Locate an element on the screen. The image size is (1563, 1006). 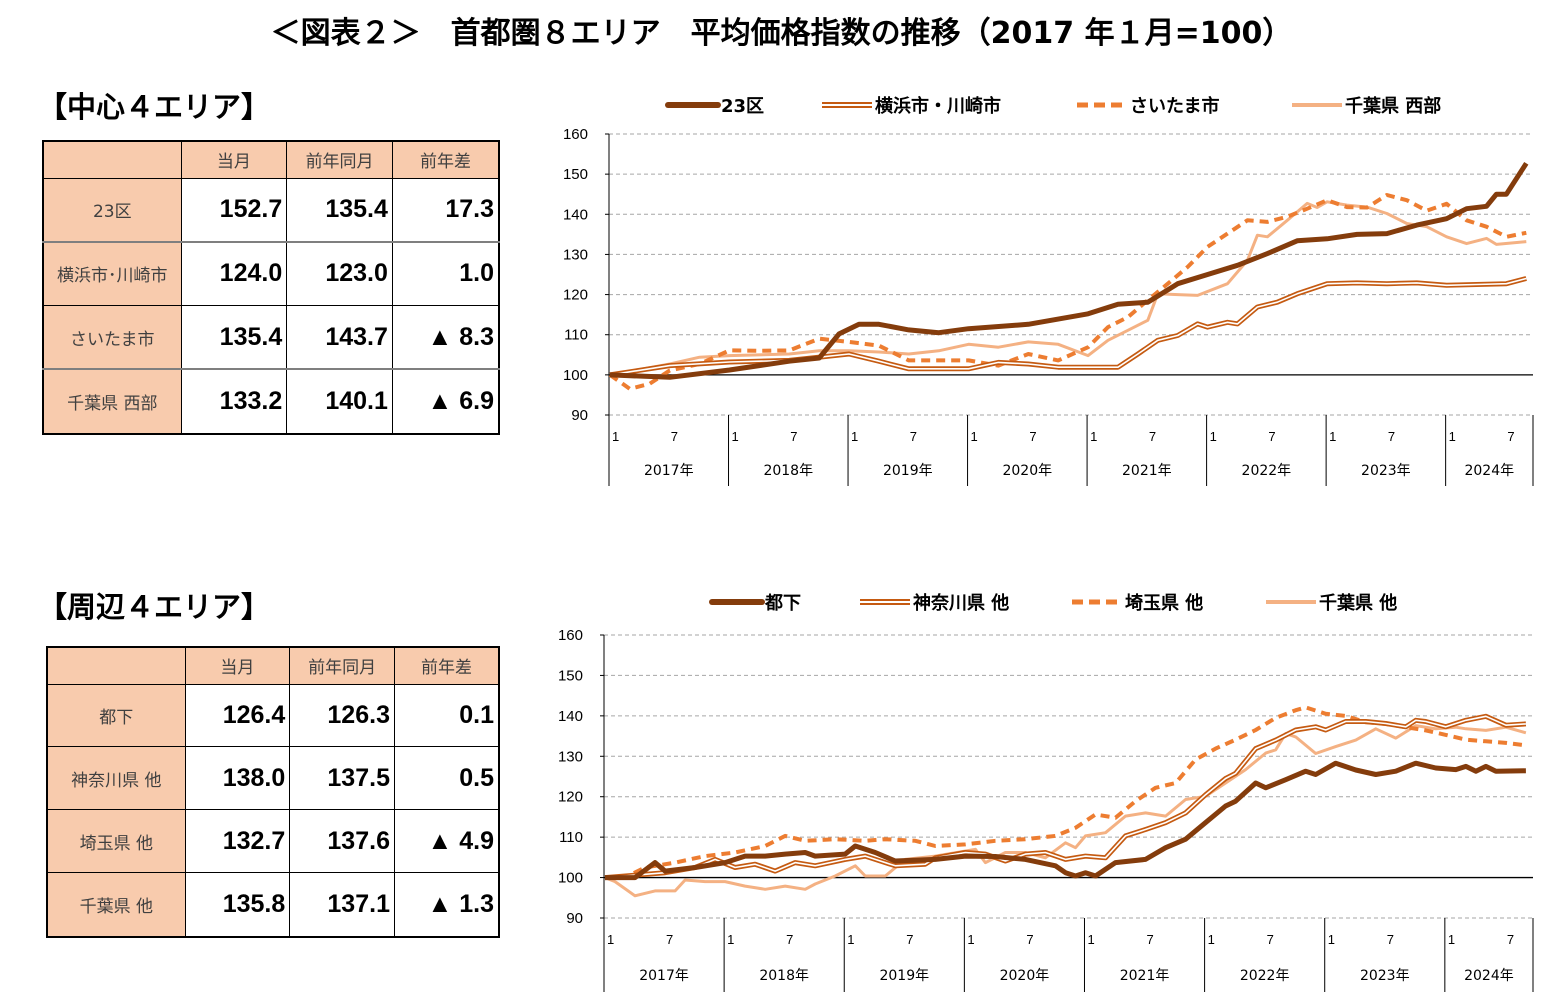
section-title-peripheral: 【周辺４エリア】 is located at coordinates (154, 607).